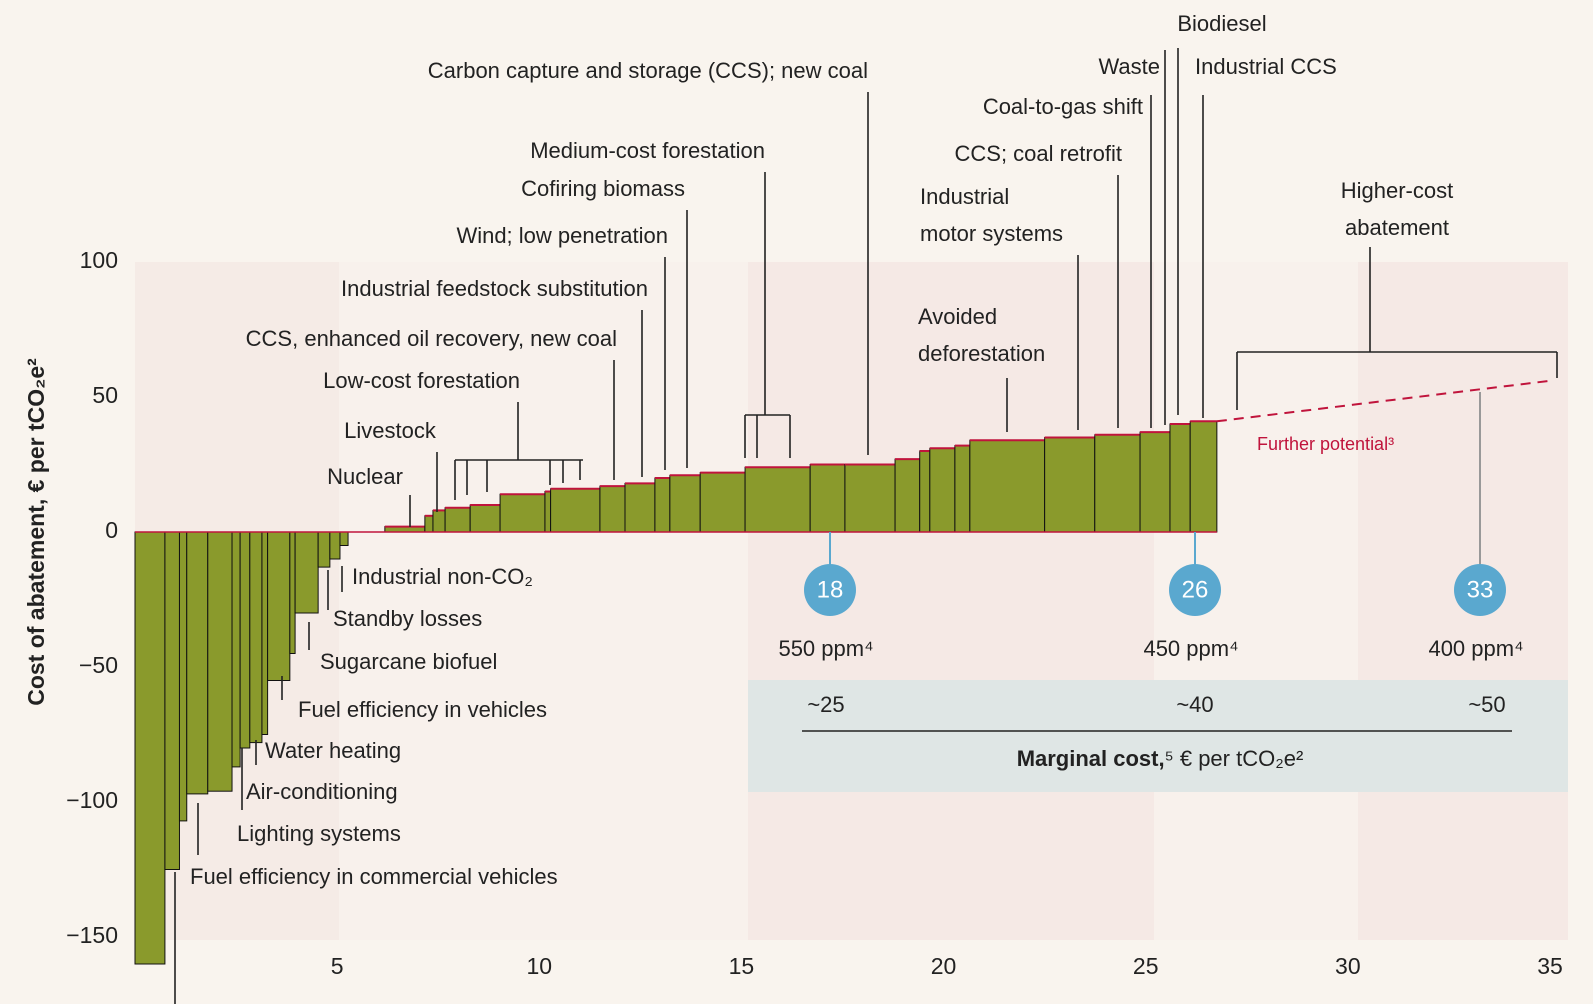 The height and width of the screenshot is (1004, 1593). What do you see at coordinates (1348, 966) in the screenshot?
I see `x-tick-label: 30` at bounding box center [1348, 966].